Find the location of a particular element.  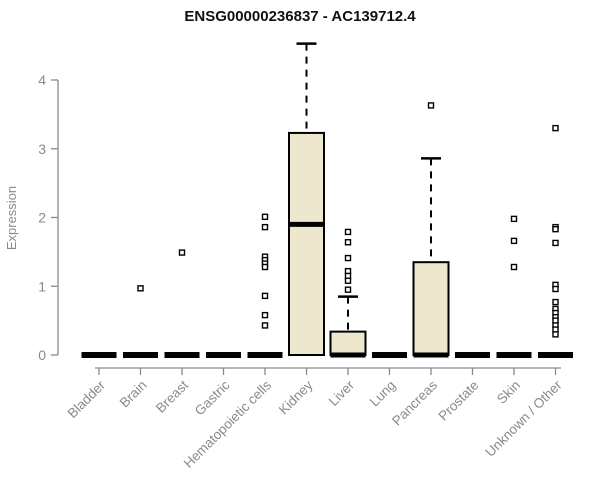

x-tick-label: Lung is located at coordinates (383, 394).